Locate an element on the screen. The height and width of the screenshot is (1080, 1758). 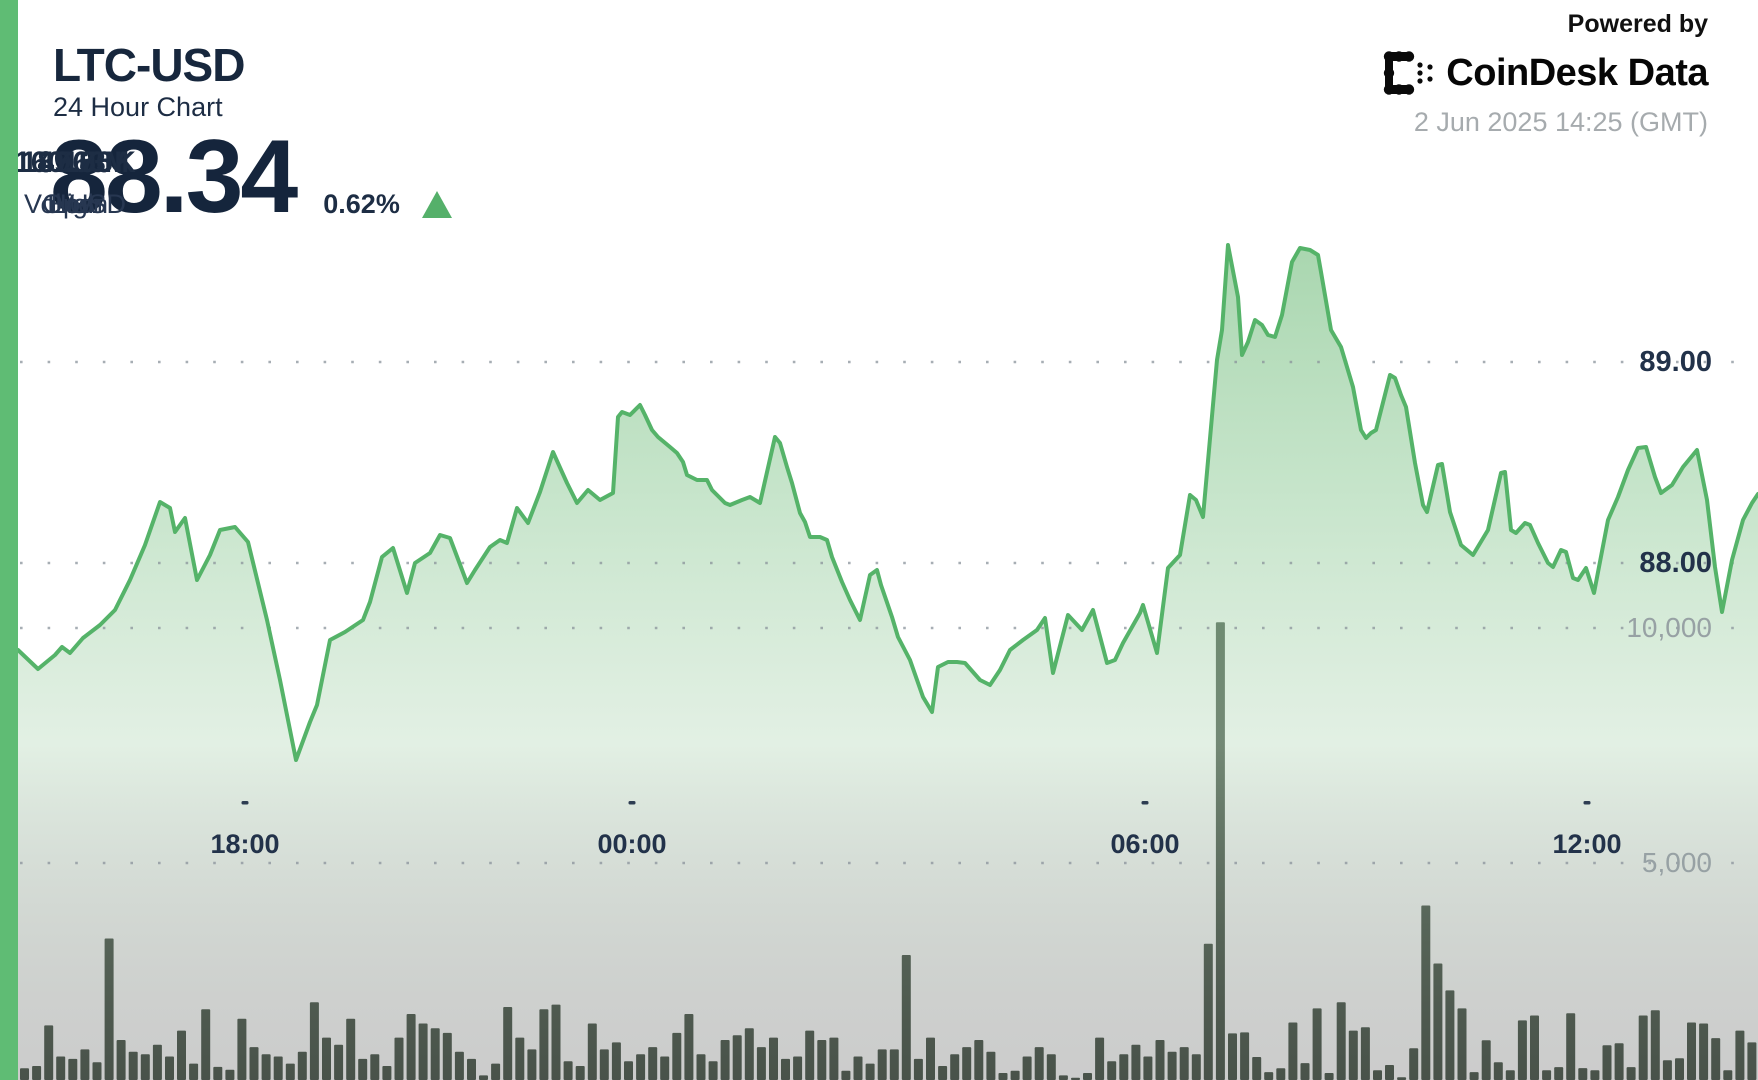
stat-high: 89.55 High is located at coordinates (75, 183).